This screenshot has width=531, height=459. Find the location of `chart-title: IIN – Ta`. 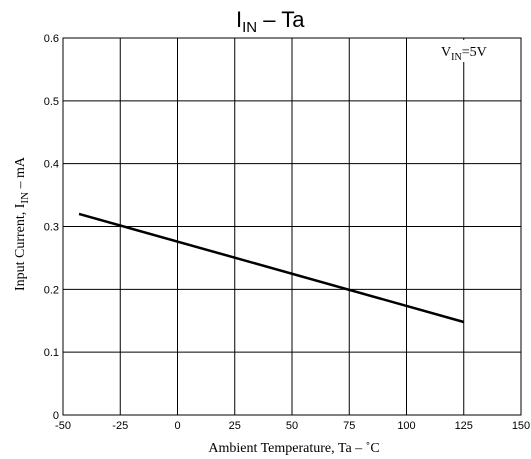

chart-title: IIN – Ta is located at coordinates (270, 21).